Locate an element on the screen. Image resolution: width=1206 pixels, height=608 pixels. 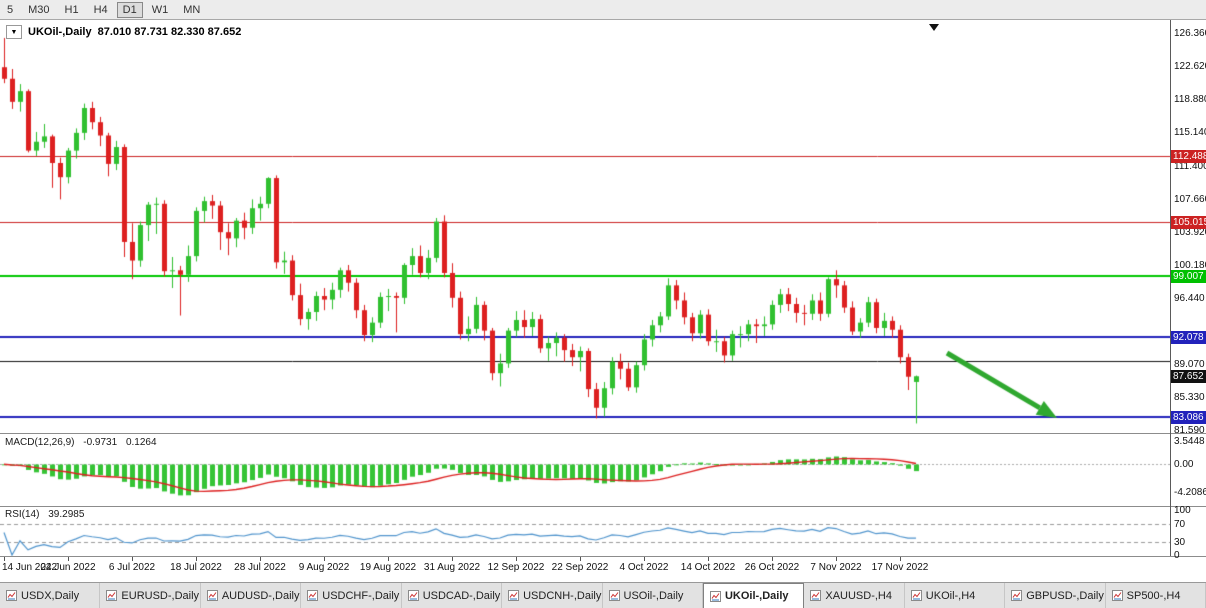
period-button-d1: D1 is located at coordinates (129, 9).